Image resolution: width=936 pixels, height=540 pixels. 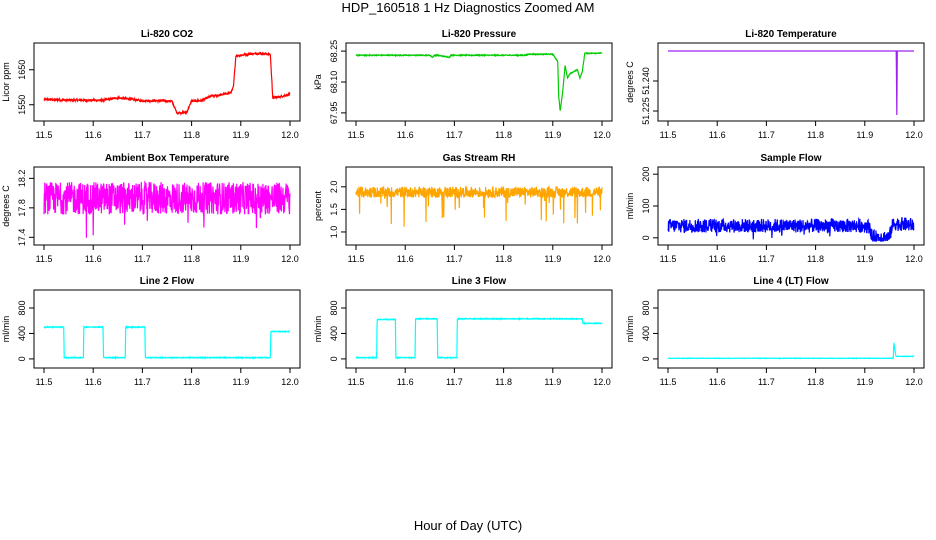 I want to click on y-tick-label: 100, so click(x=646, y=205).